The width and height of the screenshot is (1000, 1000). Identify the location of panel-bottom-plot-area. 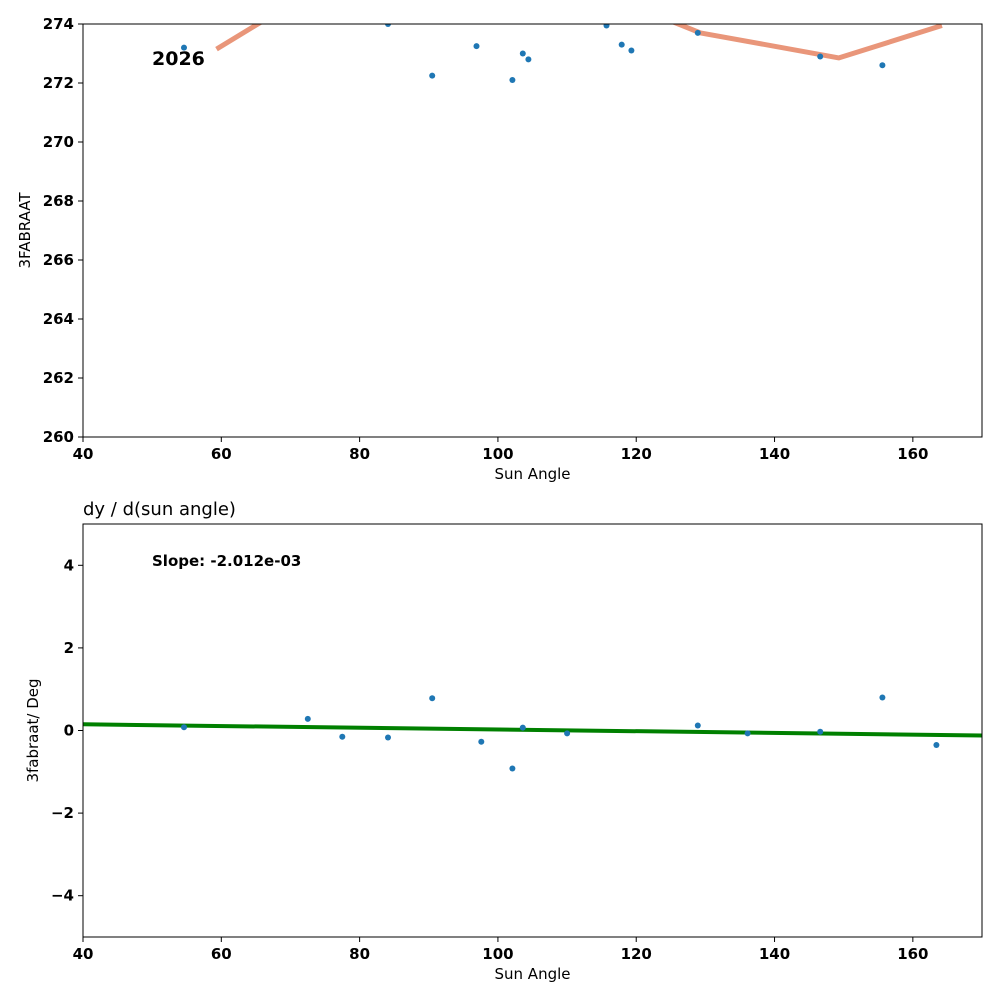
(532, 733).